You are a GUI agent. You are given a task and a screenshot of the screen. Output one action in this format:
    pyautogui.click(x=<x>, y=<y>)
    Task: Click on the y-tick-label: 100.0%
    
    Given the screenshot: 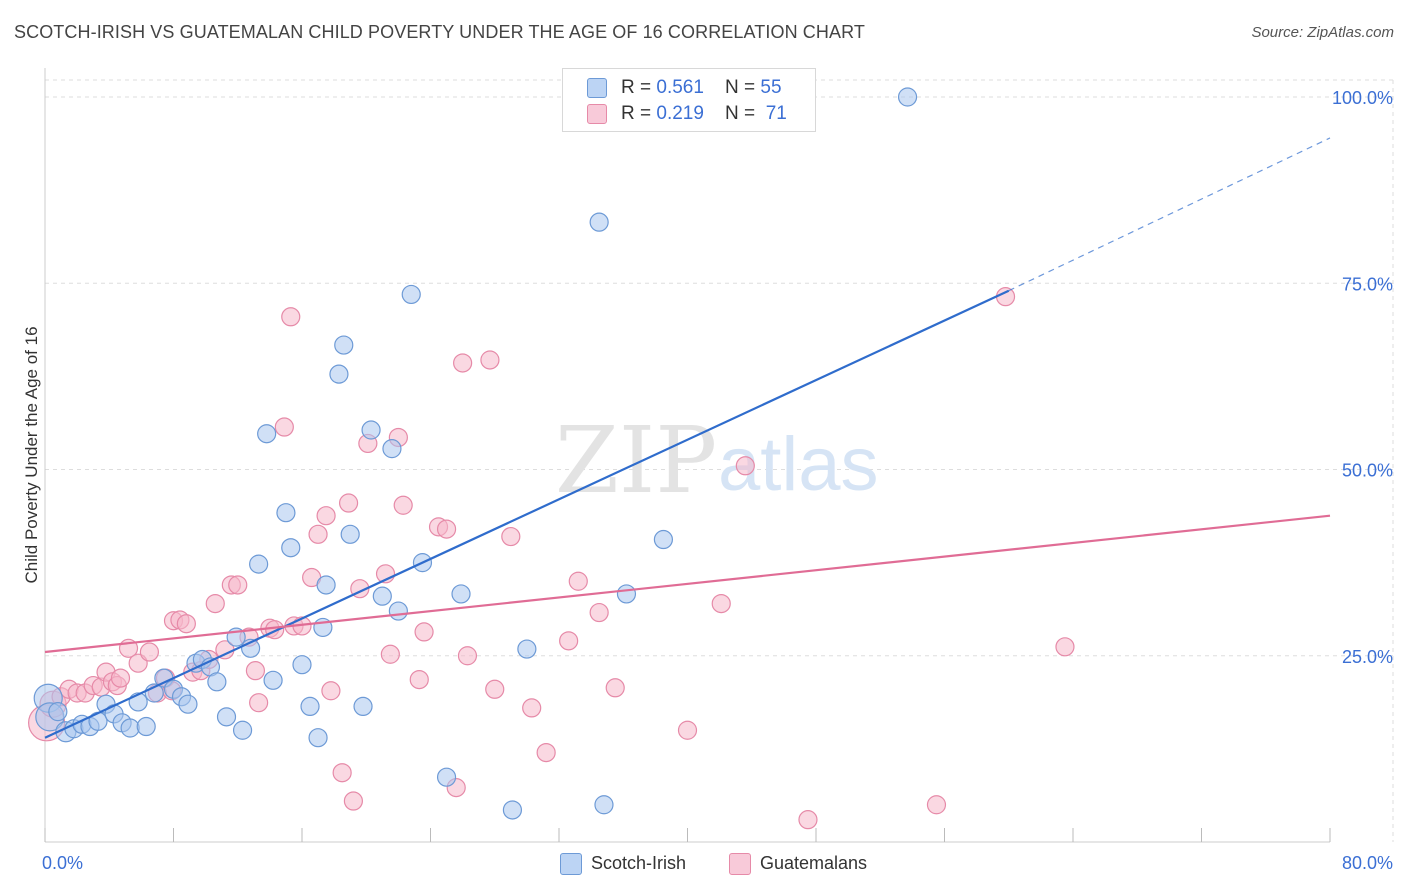 What is the action you would take?
    pyautogui.click(x=1362, y=98)
    